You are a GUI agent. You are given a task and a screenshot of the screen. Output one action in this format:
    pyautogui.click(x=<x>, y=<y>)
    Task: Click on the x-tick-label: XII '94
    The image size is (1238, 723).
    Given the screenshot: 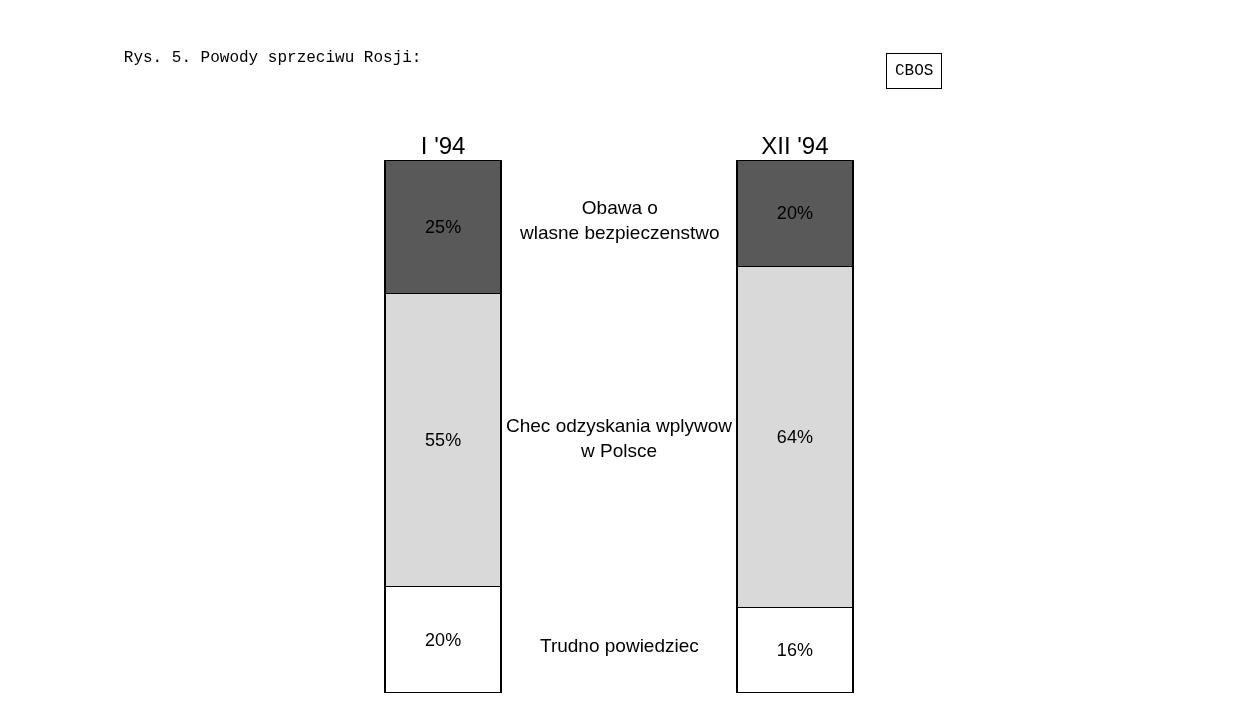 What is the action you would take?
    pyautogui.click(x=795, y=146)
    